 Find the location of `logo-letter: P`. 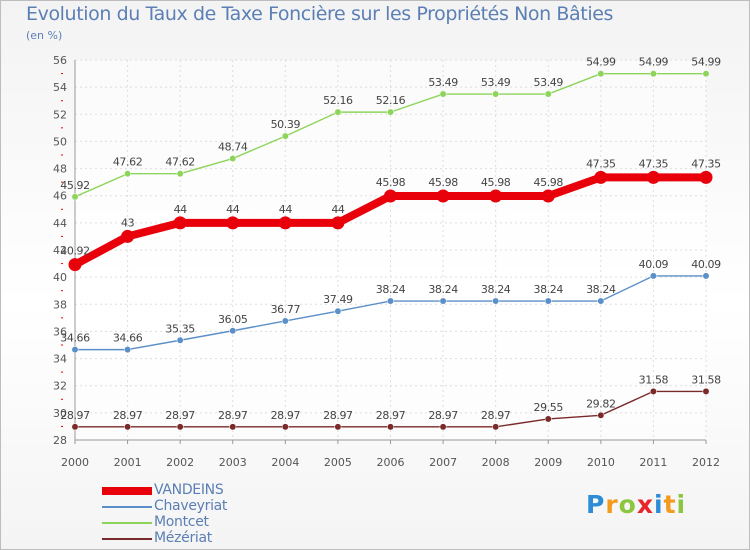

logo-letter: P is located at coordinates (596, 504).